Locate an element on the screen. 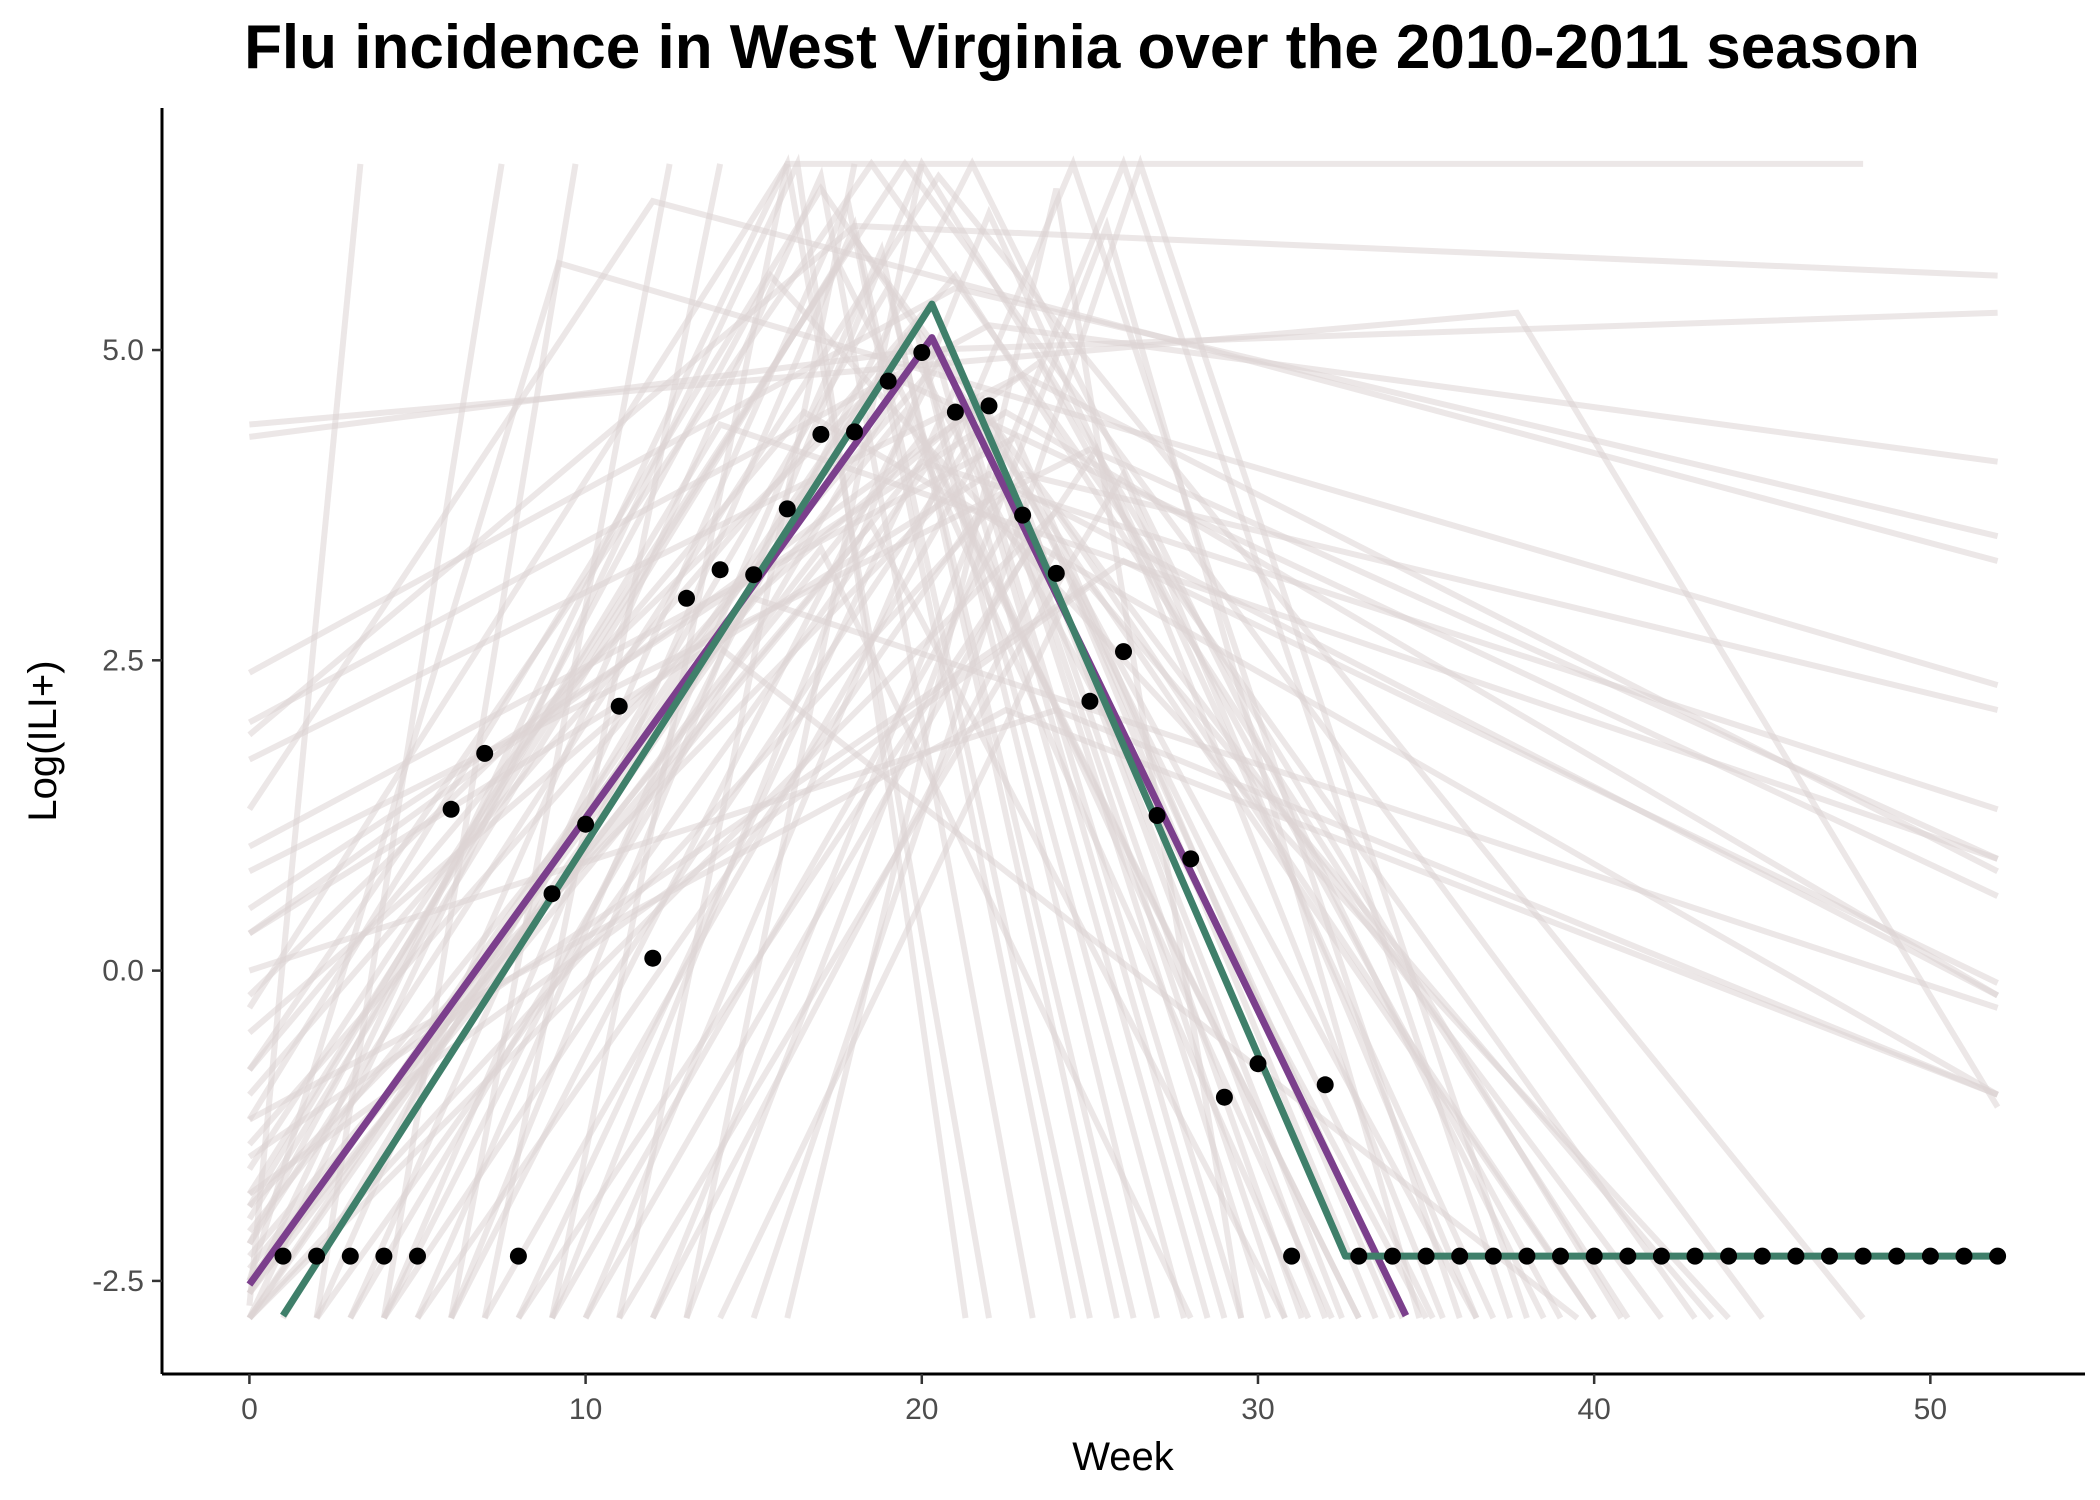 This screenshot has width=2100, height=1500. y-tick-label: 0.0 is located at coordinates (123, 971).